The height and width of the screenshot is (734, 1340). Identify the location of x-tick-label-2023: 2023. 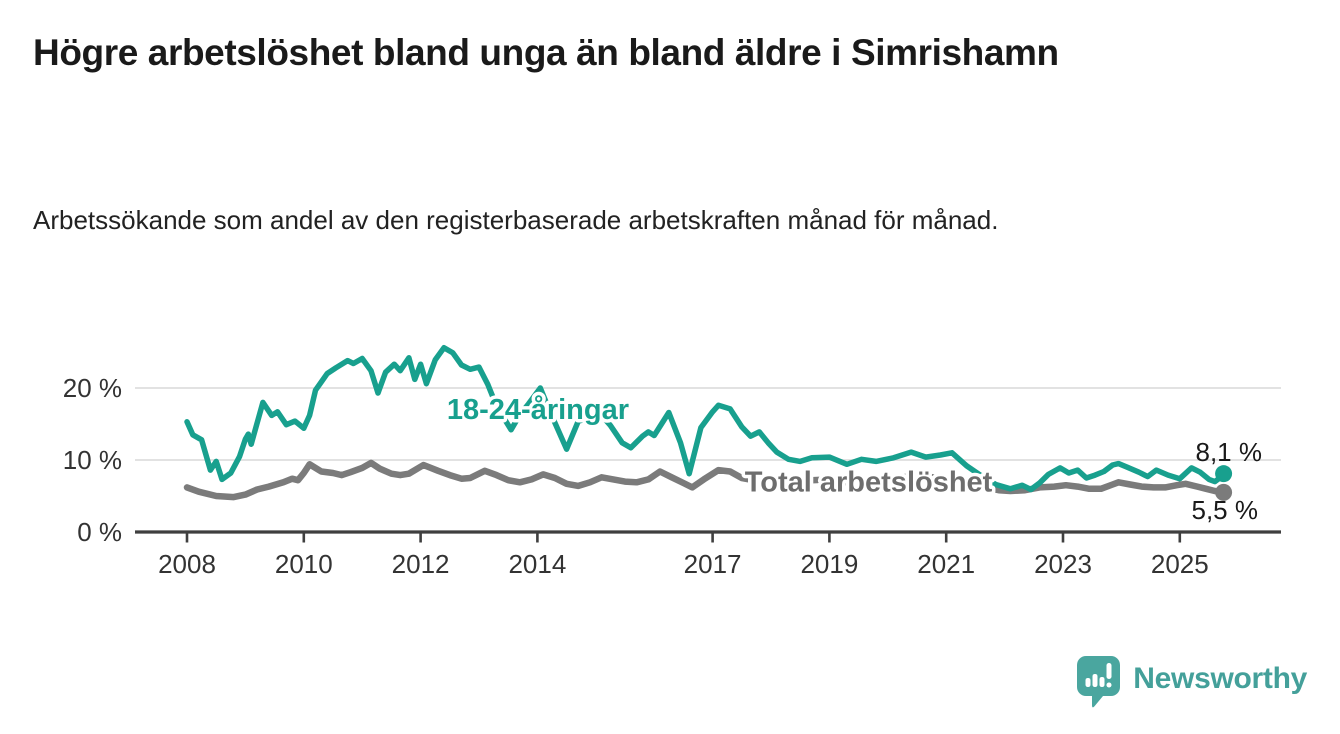
(1063, 564).